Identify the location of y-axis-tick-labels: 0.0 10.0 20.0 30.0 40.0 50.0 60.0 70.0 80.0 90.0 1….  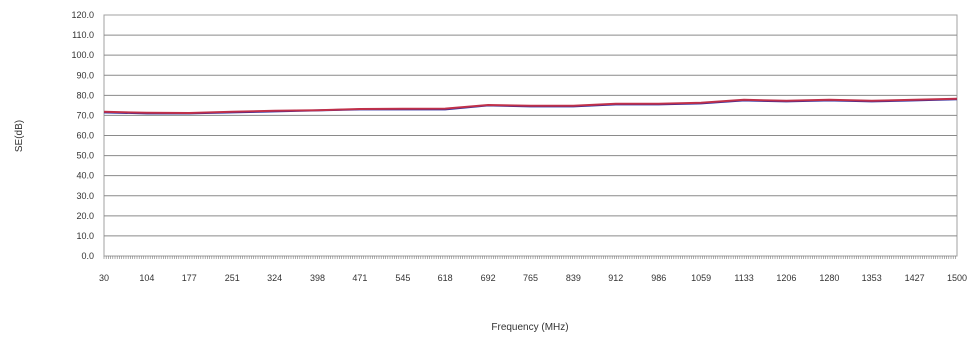
(82, 135).